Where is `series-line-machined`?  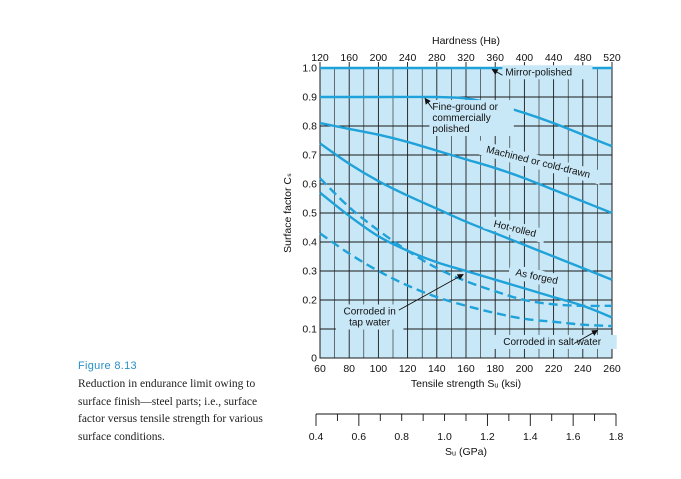
series-line-machined is located at coordinates (466, 168).